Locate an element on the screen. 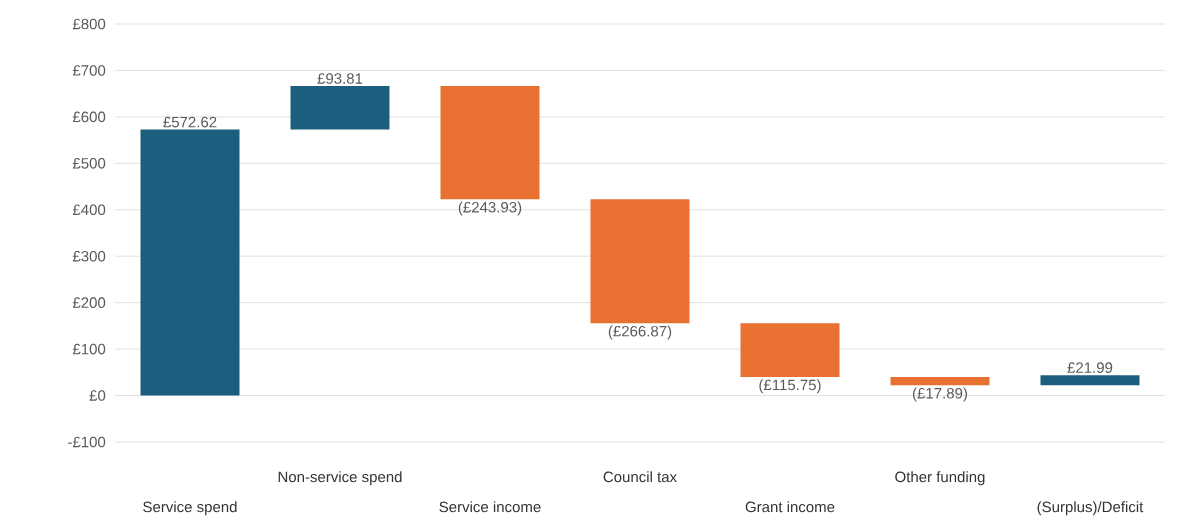  x-tick-label: Service spend is located at coordinates (190, 508).